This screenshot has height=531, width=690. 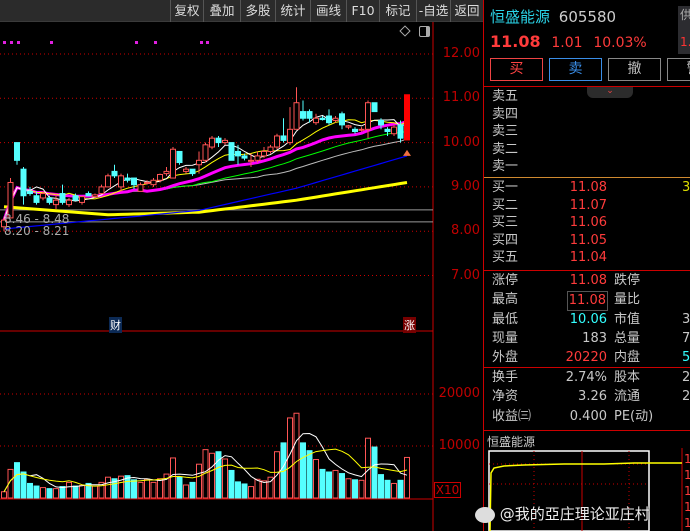 What do you see at coordinates (505, 223) in the screenshot?
I see `bid-label: 买三` at bounding box center [505, 223].